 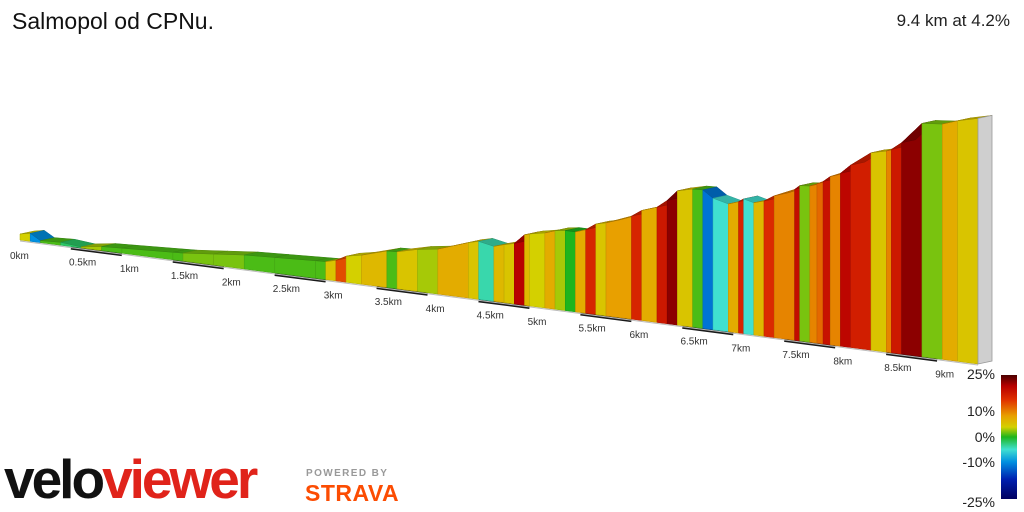 I want to click on scale-label-min: -25%, so click(x=978, y=502).